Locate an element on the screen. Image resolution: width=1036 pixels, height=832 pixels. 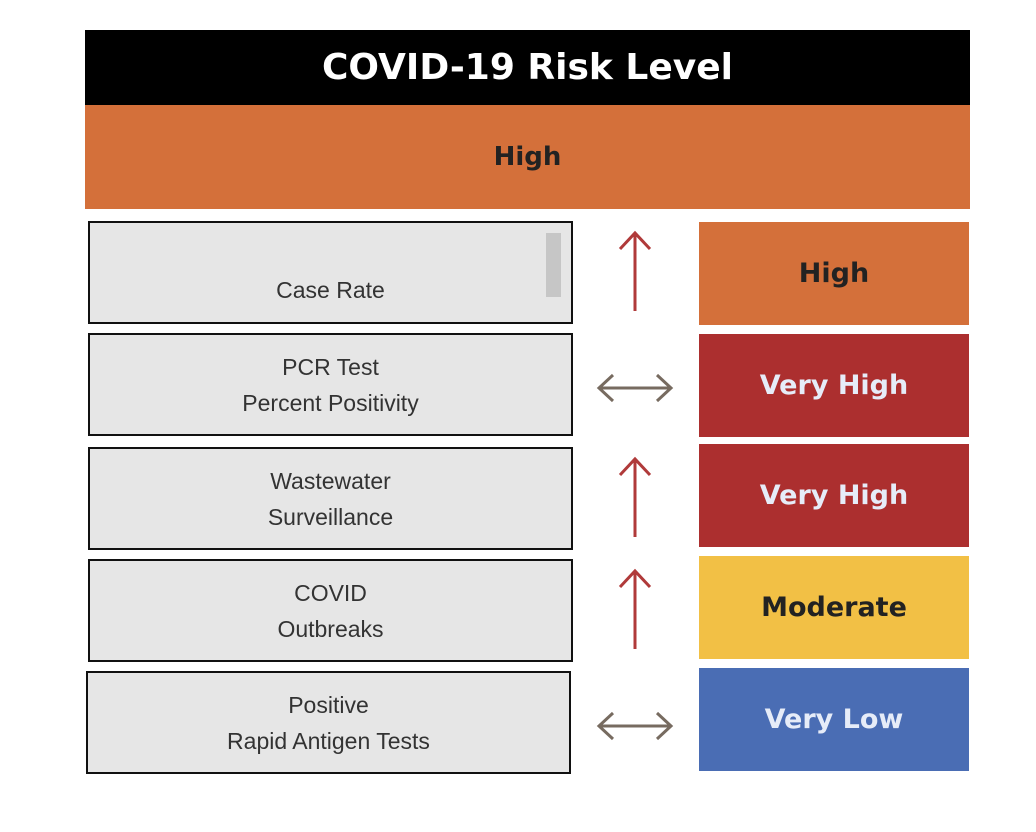
metric-box: PCR Test Percent Positivity is located at coordinates (330, 384).